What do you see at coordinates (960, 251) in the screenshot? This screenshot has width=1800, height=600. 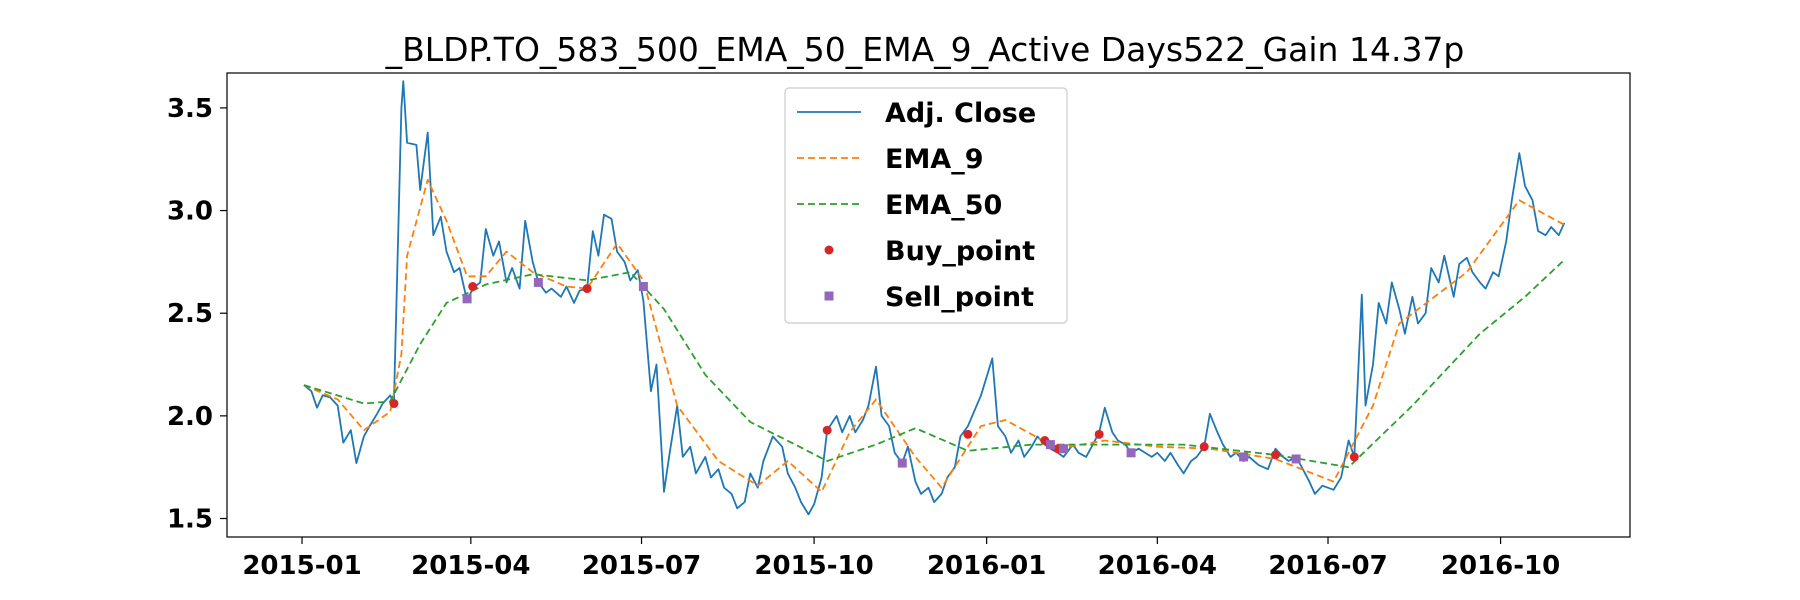 I see `legend-label-buy-point: Buy_point` at bounding box center [960, 251].